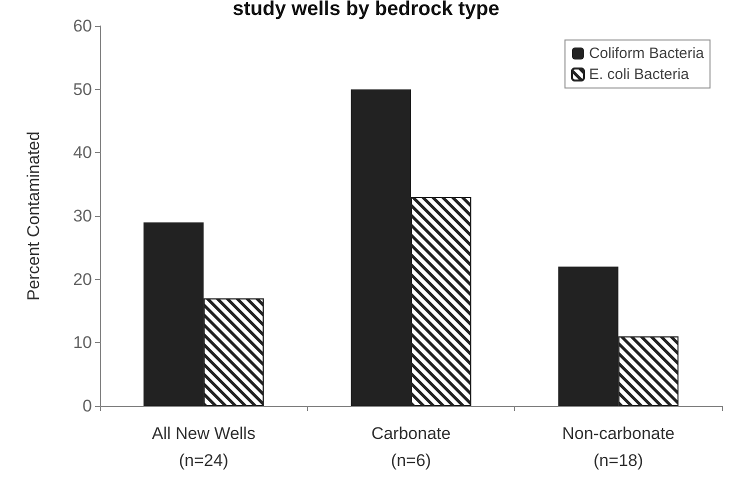  What do you see at coordinates (82, 89) in the screenshot?
I see `y-tick-label: 50` at bounding box center [82, 89].